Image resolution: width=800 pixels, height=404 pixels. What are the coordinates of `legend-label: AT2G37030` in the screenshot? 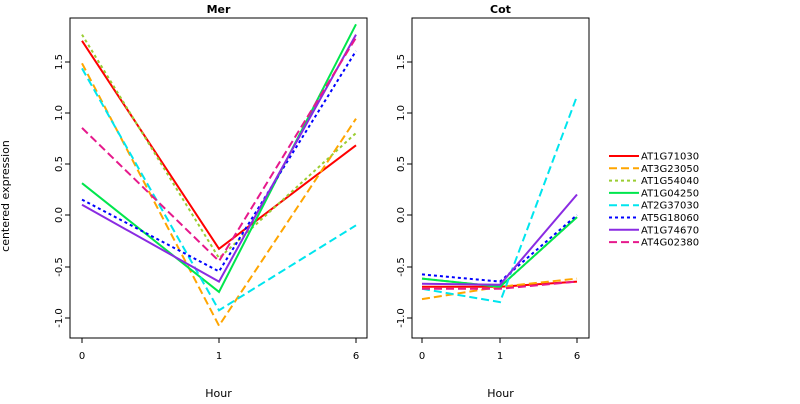 It's located at (670, 206).